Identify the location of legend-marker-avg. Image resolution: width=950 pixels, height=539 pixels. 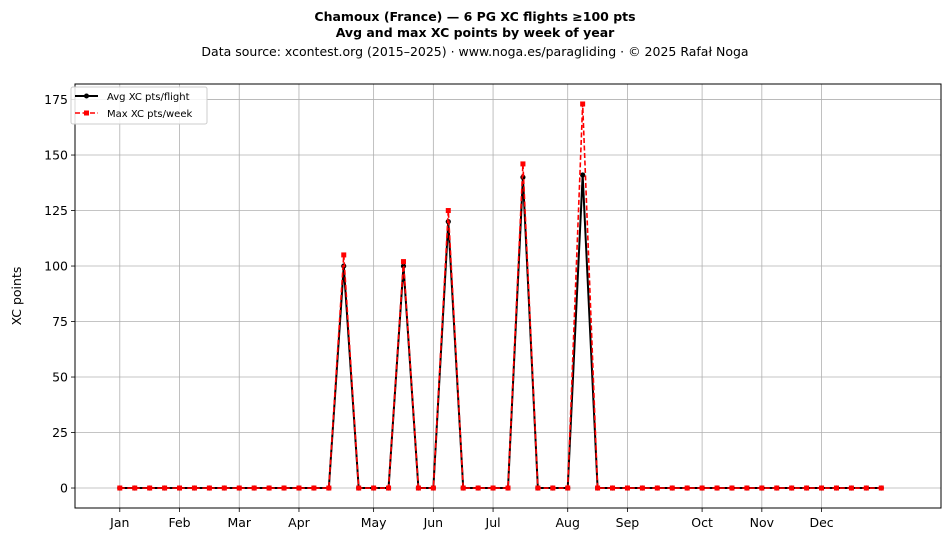
(86, 96).